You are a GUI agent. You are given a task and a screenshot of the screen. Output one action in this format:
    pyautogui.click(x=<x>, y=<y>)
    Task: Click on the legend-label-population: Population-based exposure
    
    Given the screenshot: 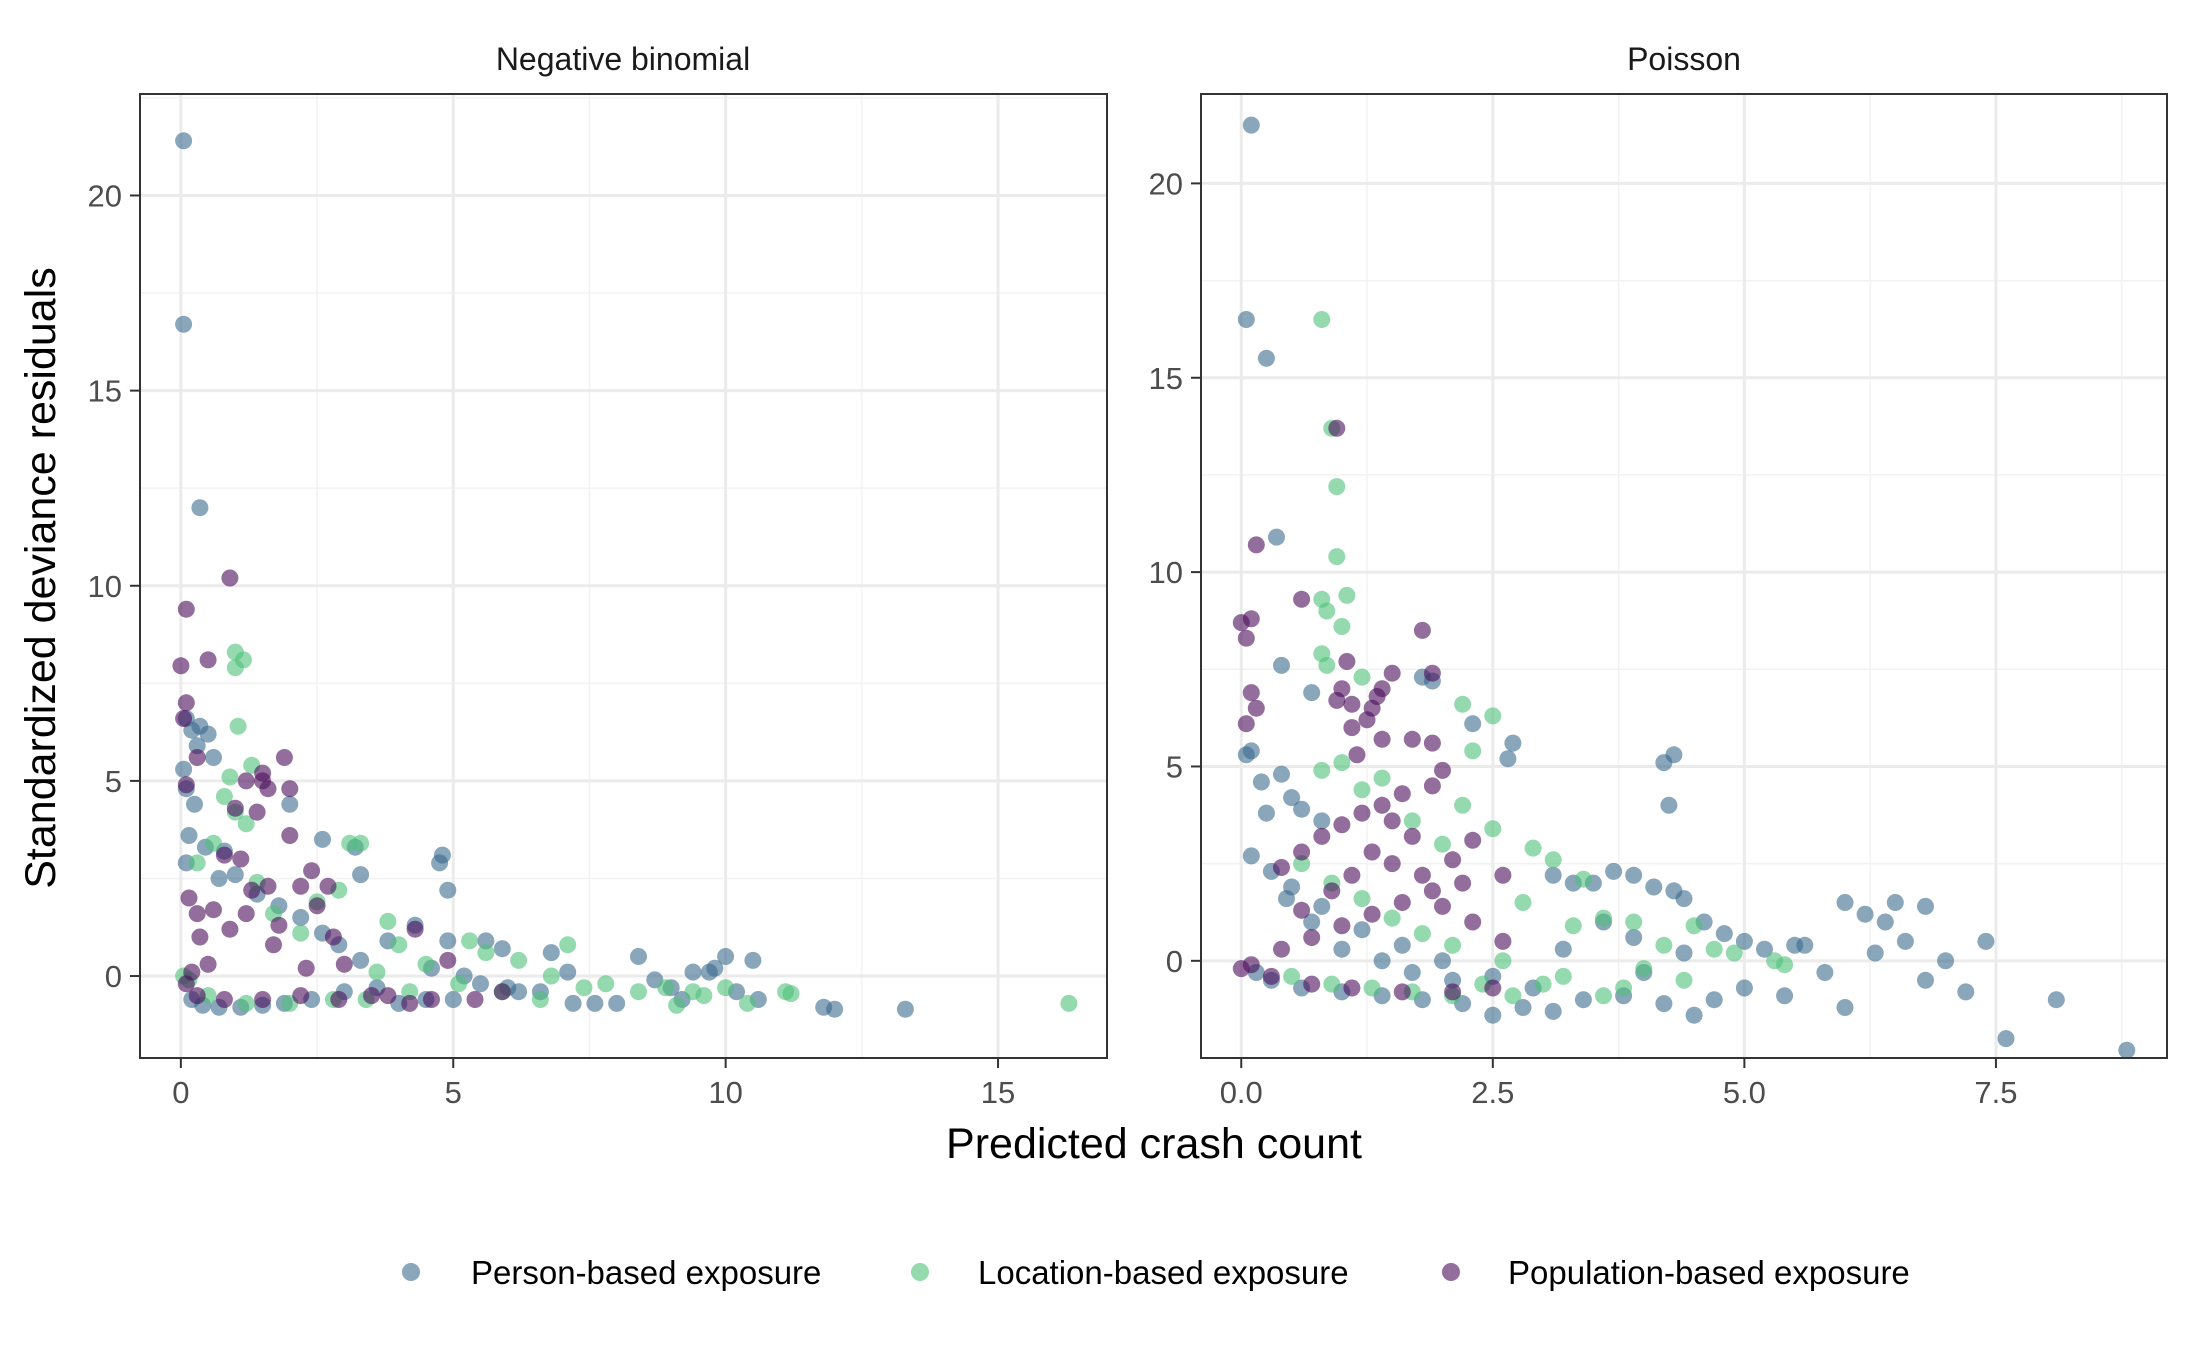 What is the action you would take?
    pyautogui.click(x=1709, y=1272)
    